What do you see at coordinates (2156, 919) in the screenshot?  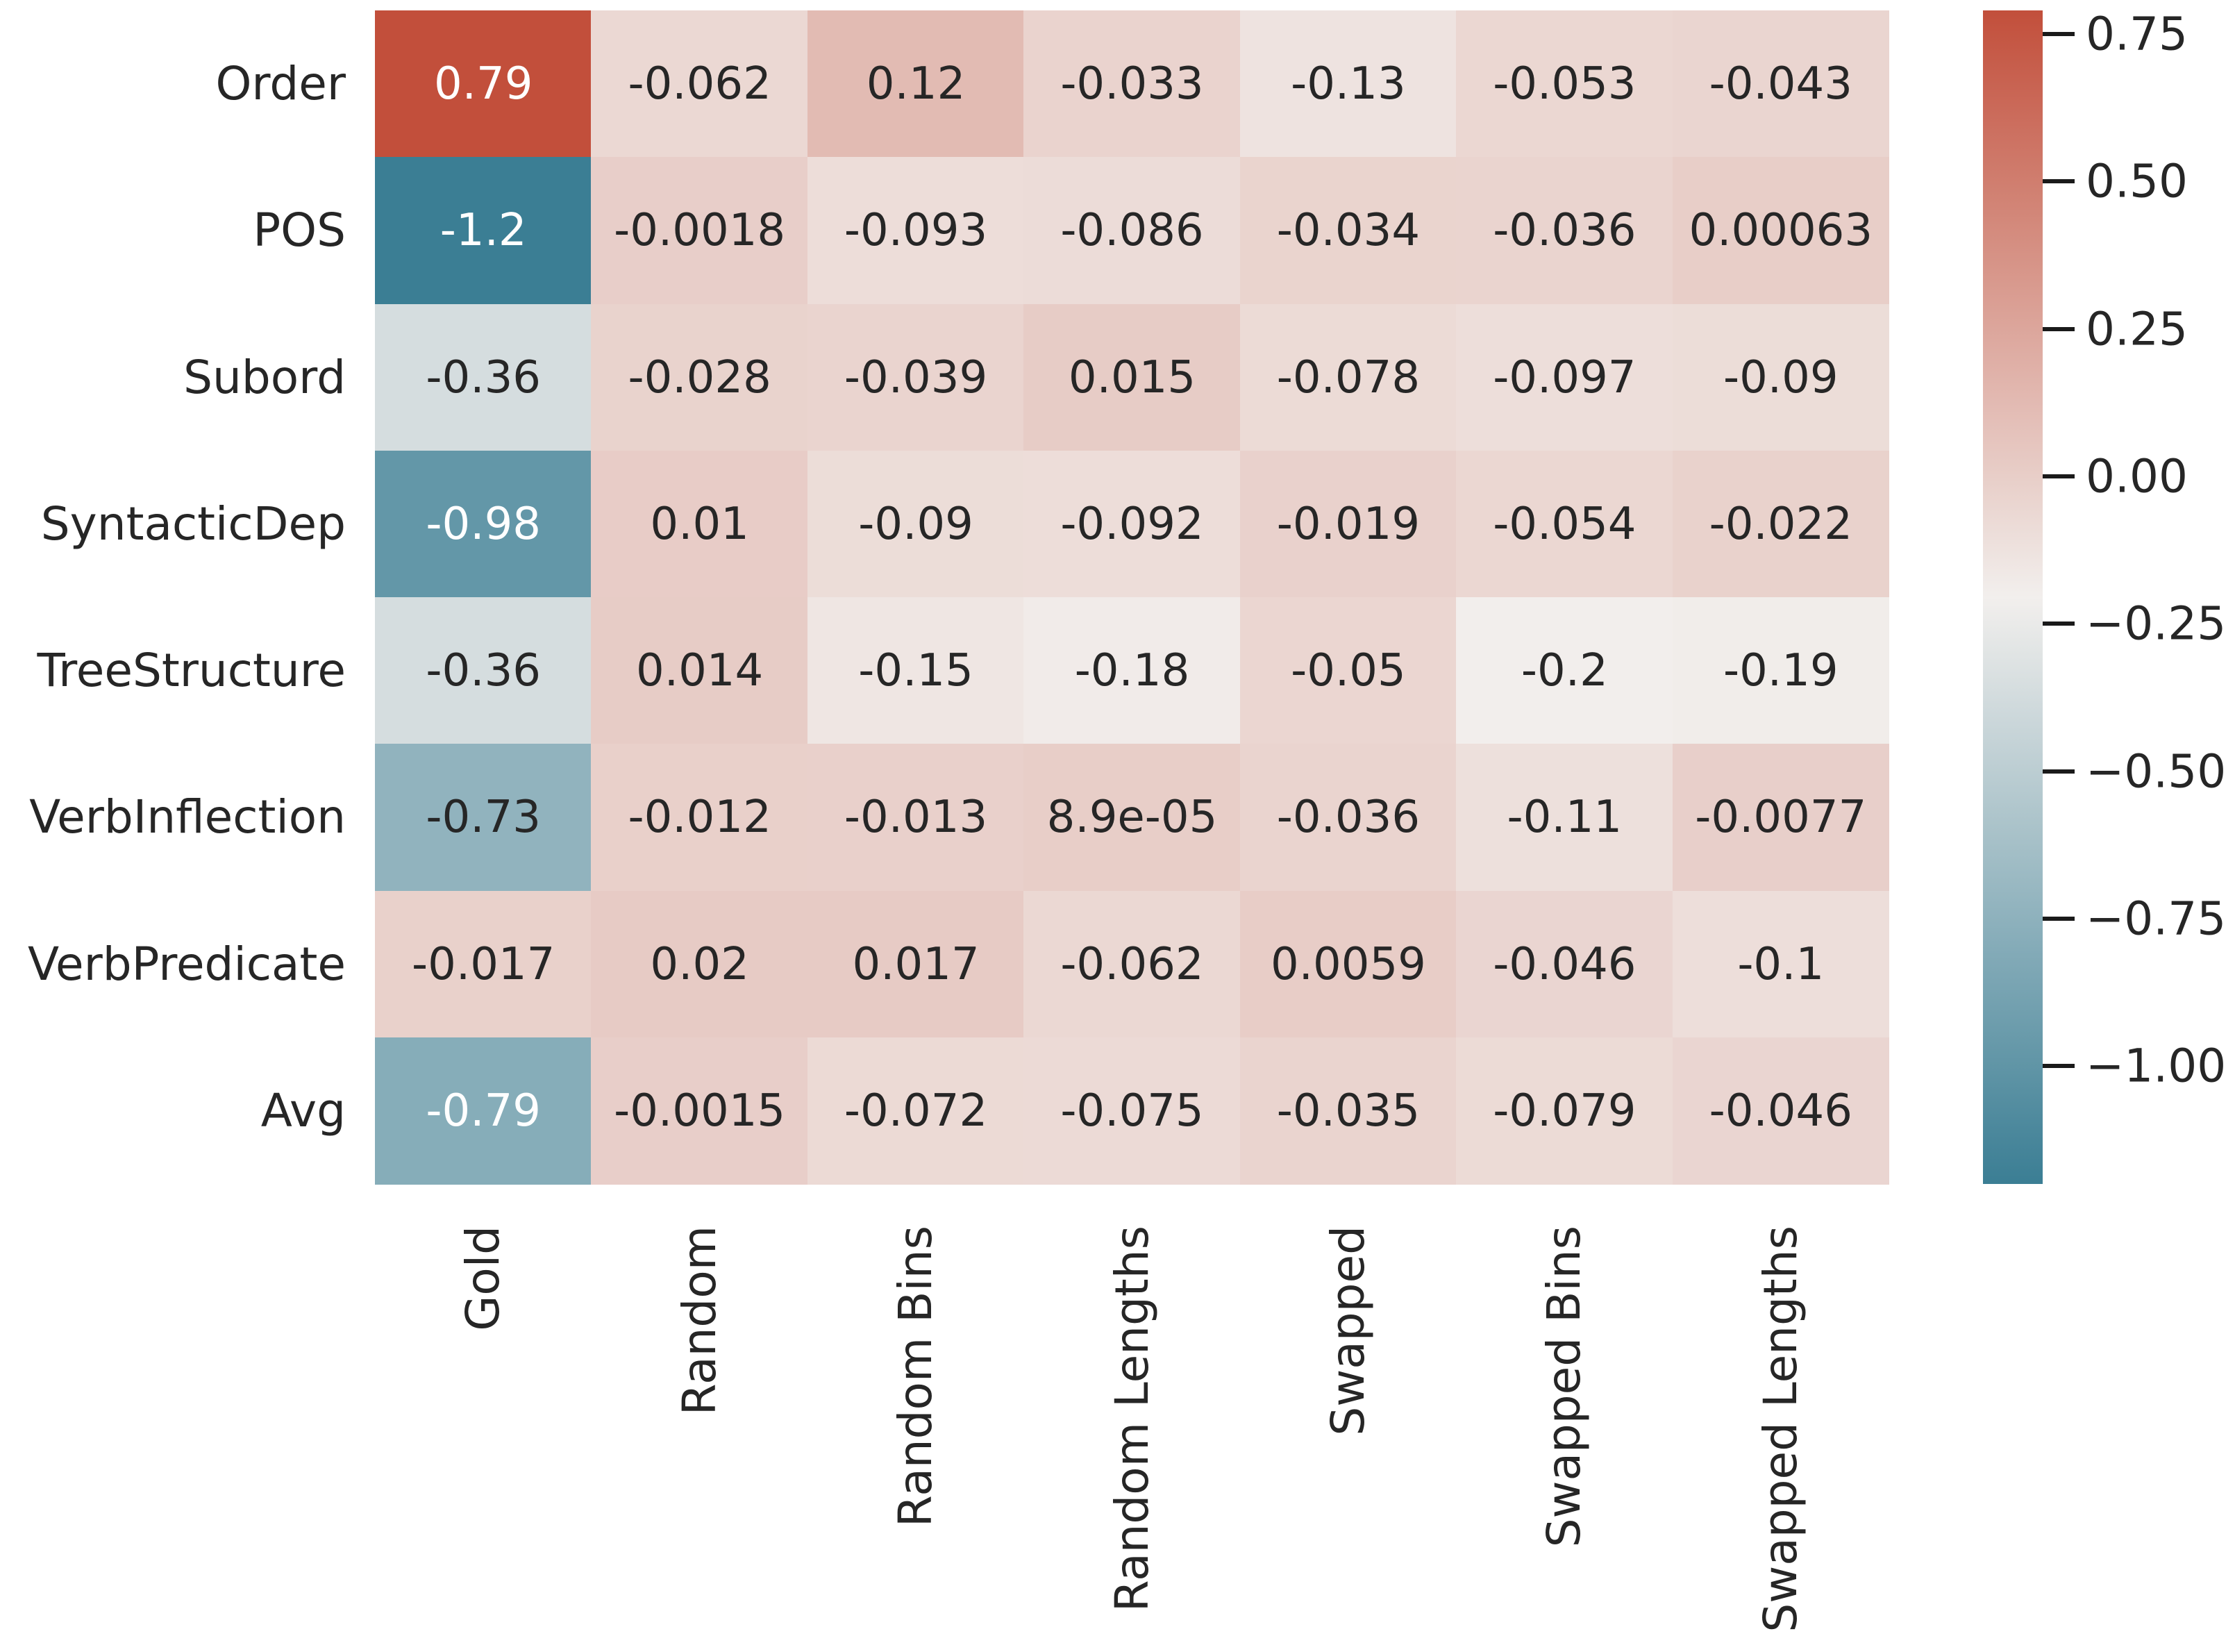 I see `colorbar-tick-label: −0.75` at bounding box center [2156, 919].